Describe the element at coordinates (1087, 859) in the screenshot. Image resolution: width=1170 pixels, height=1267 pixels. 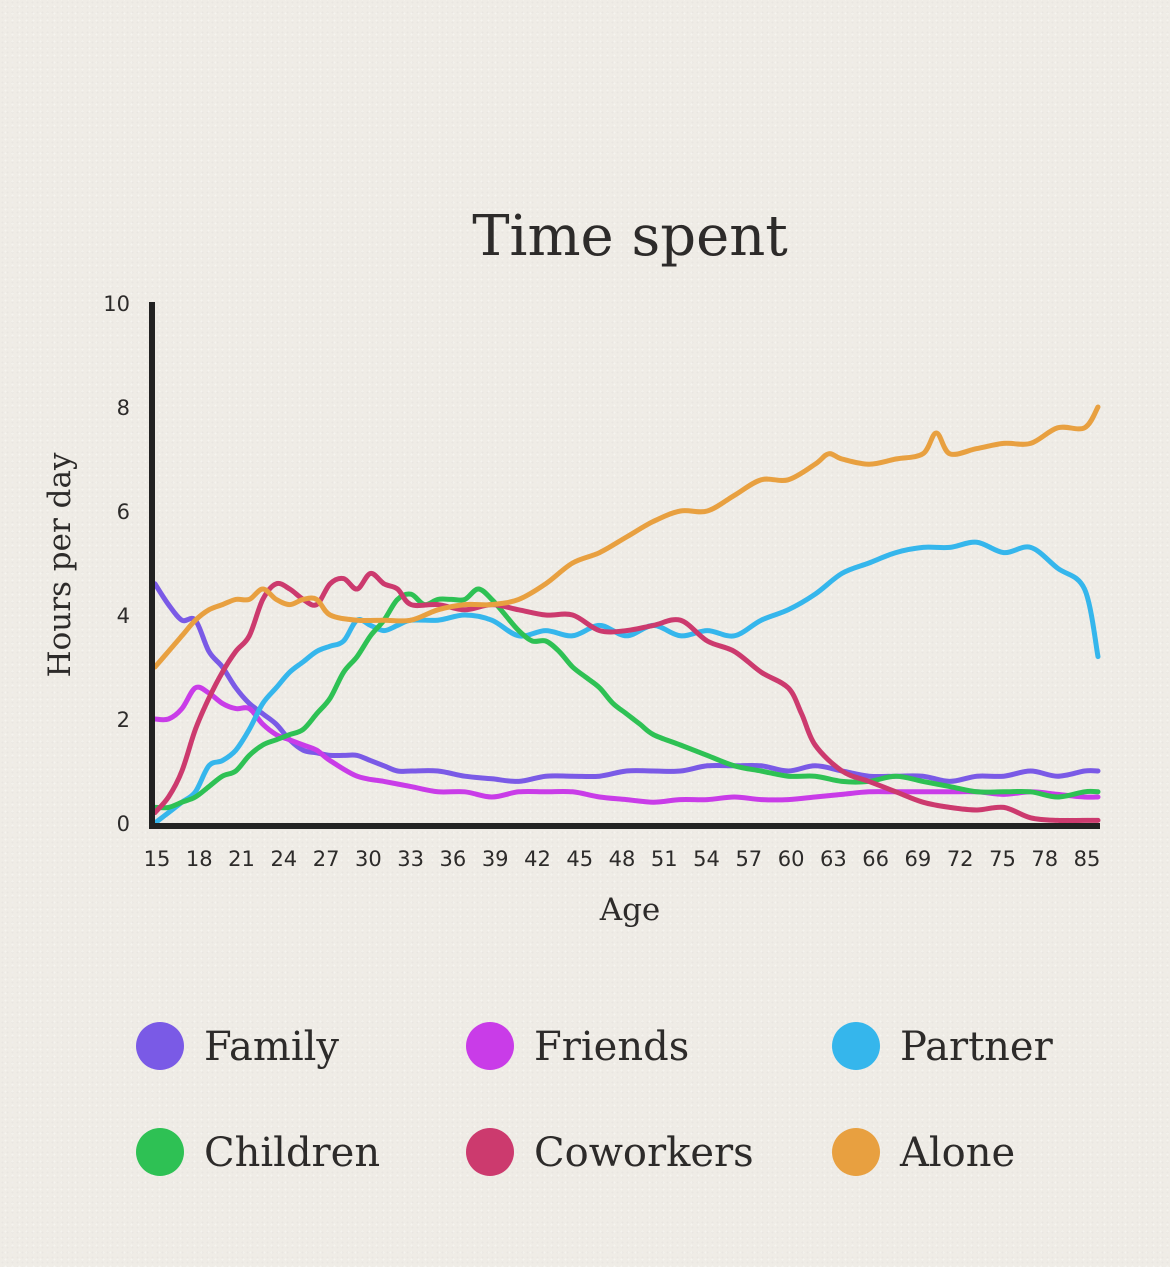
I see `x-tick-label: 85` at that location.